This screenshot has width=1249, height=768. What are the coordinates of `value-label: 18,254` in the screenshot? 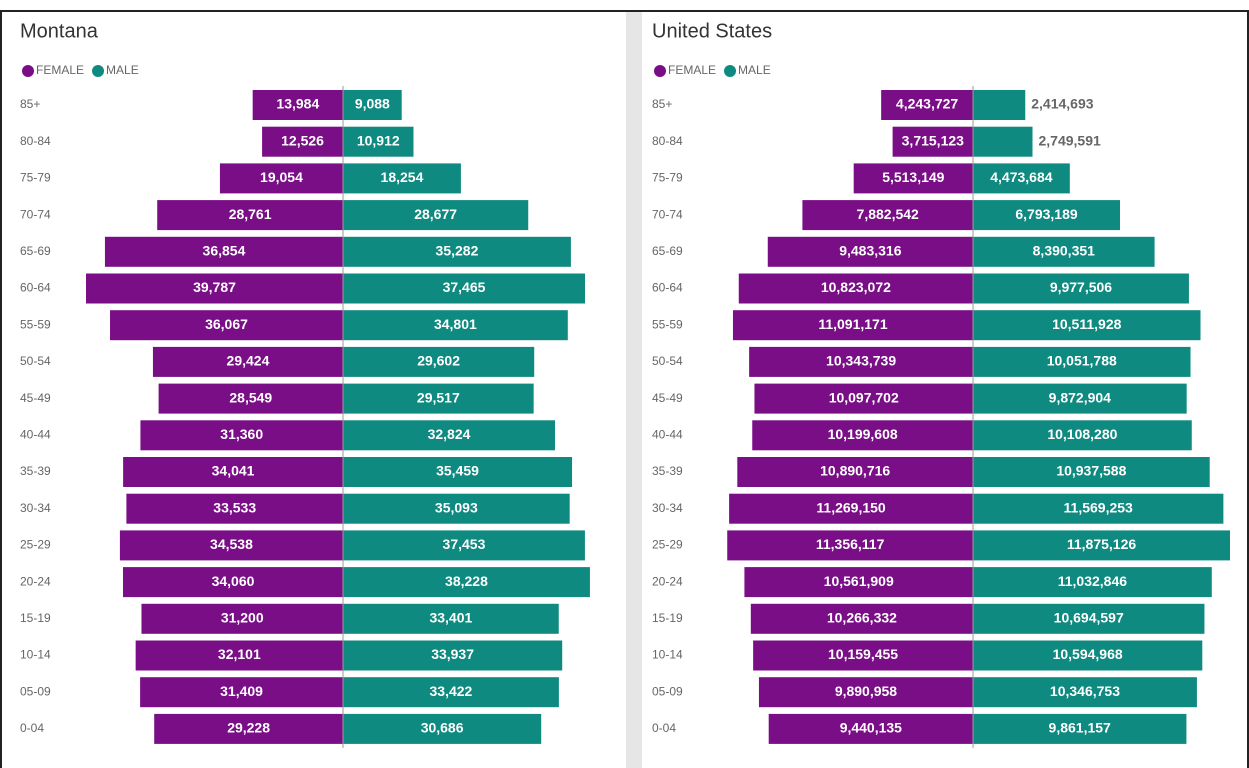 It's located at (402, 177).